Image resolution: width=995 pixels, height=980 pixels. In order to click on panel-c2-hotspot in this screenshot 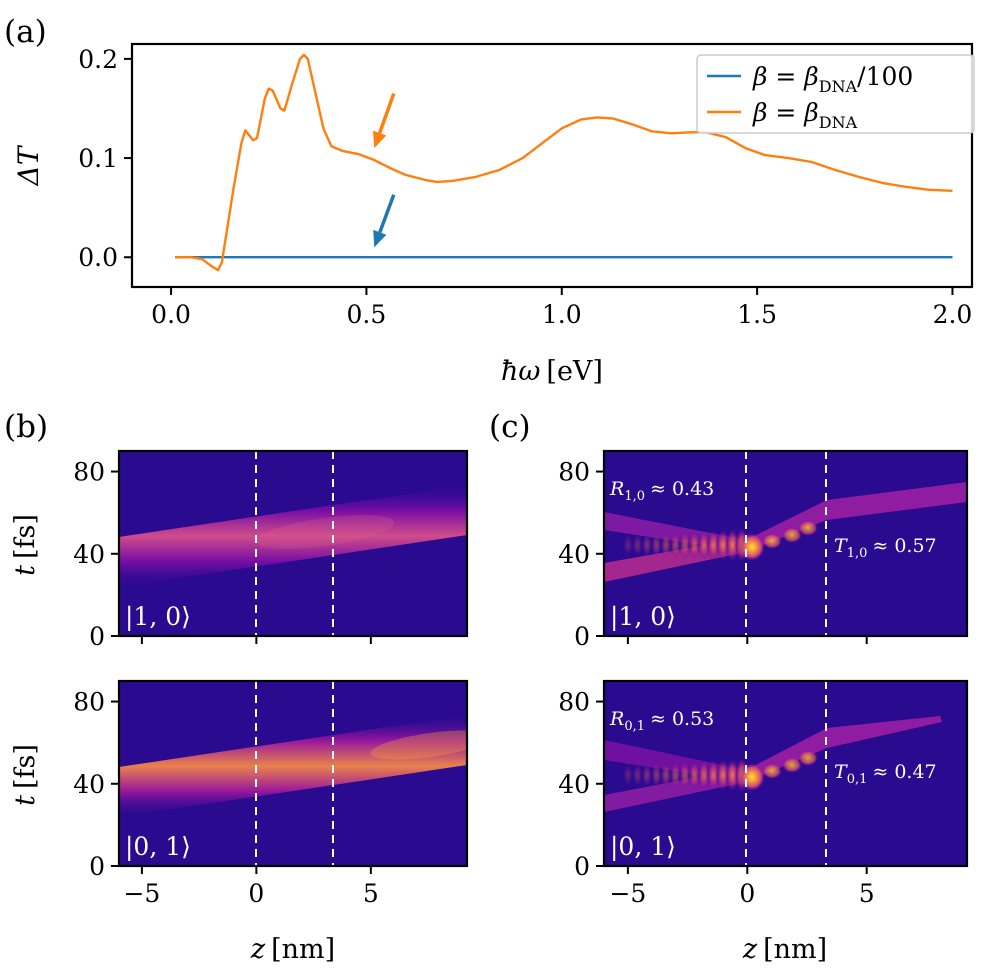, I will do `click(752, 777)`.